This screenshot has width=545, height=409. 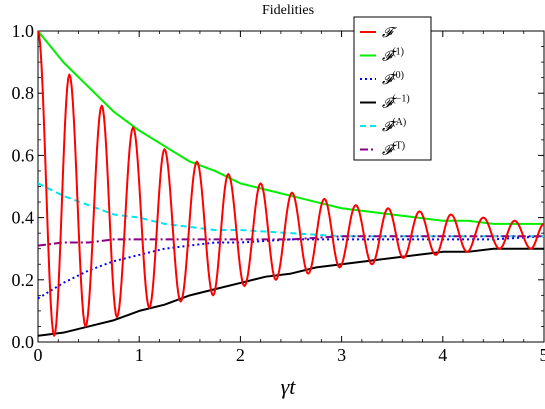 I want to click on x-tick-label: 3, so click(x=341, y=355).